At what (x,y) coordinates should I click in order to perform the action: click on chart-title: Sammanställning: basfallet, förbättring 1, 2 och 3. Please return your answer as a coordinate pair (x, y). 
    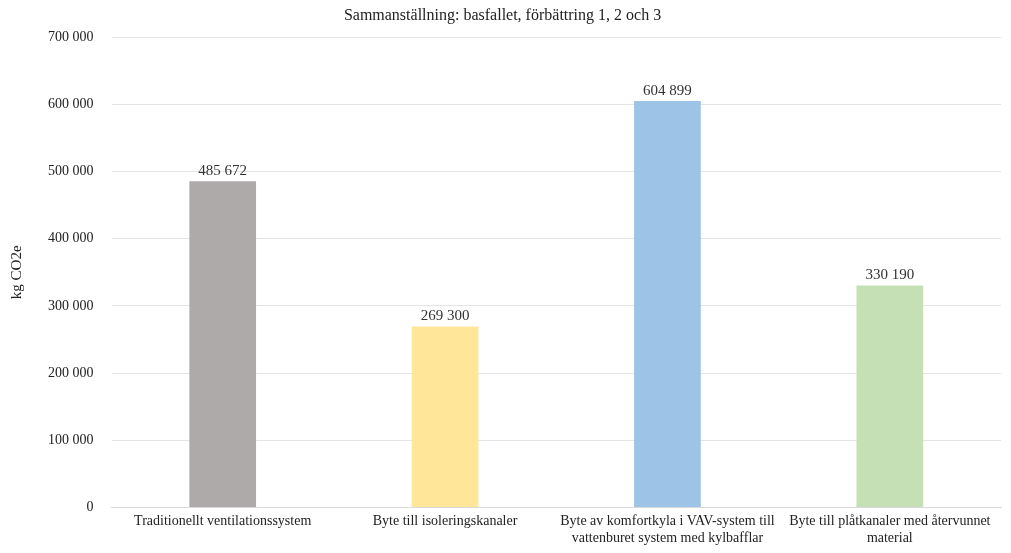
    Looking at the image, I should click on (502, 14).